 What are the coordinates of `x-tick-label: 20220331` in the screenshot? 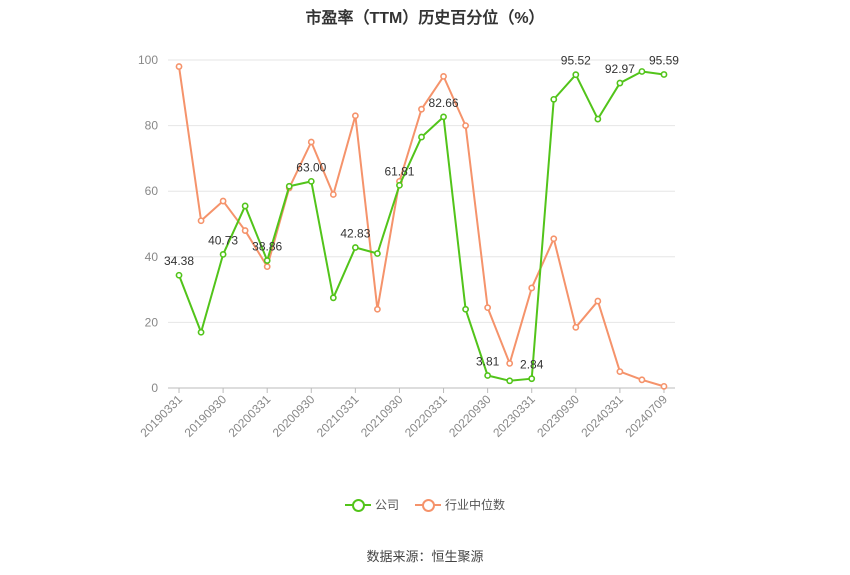 It's located at (426, 416).